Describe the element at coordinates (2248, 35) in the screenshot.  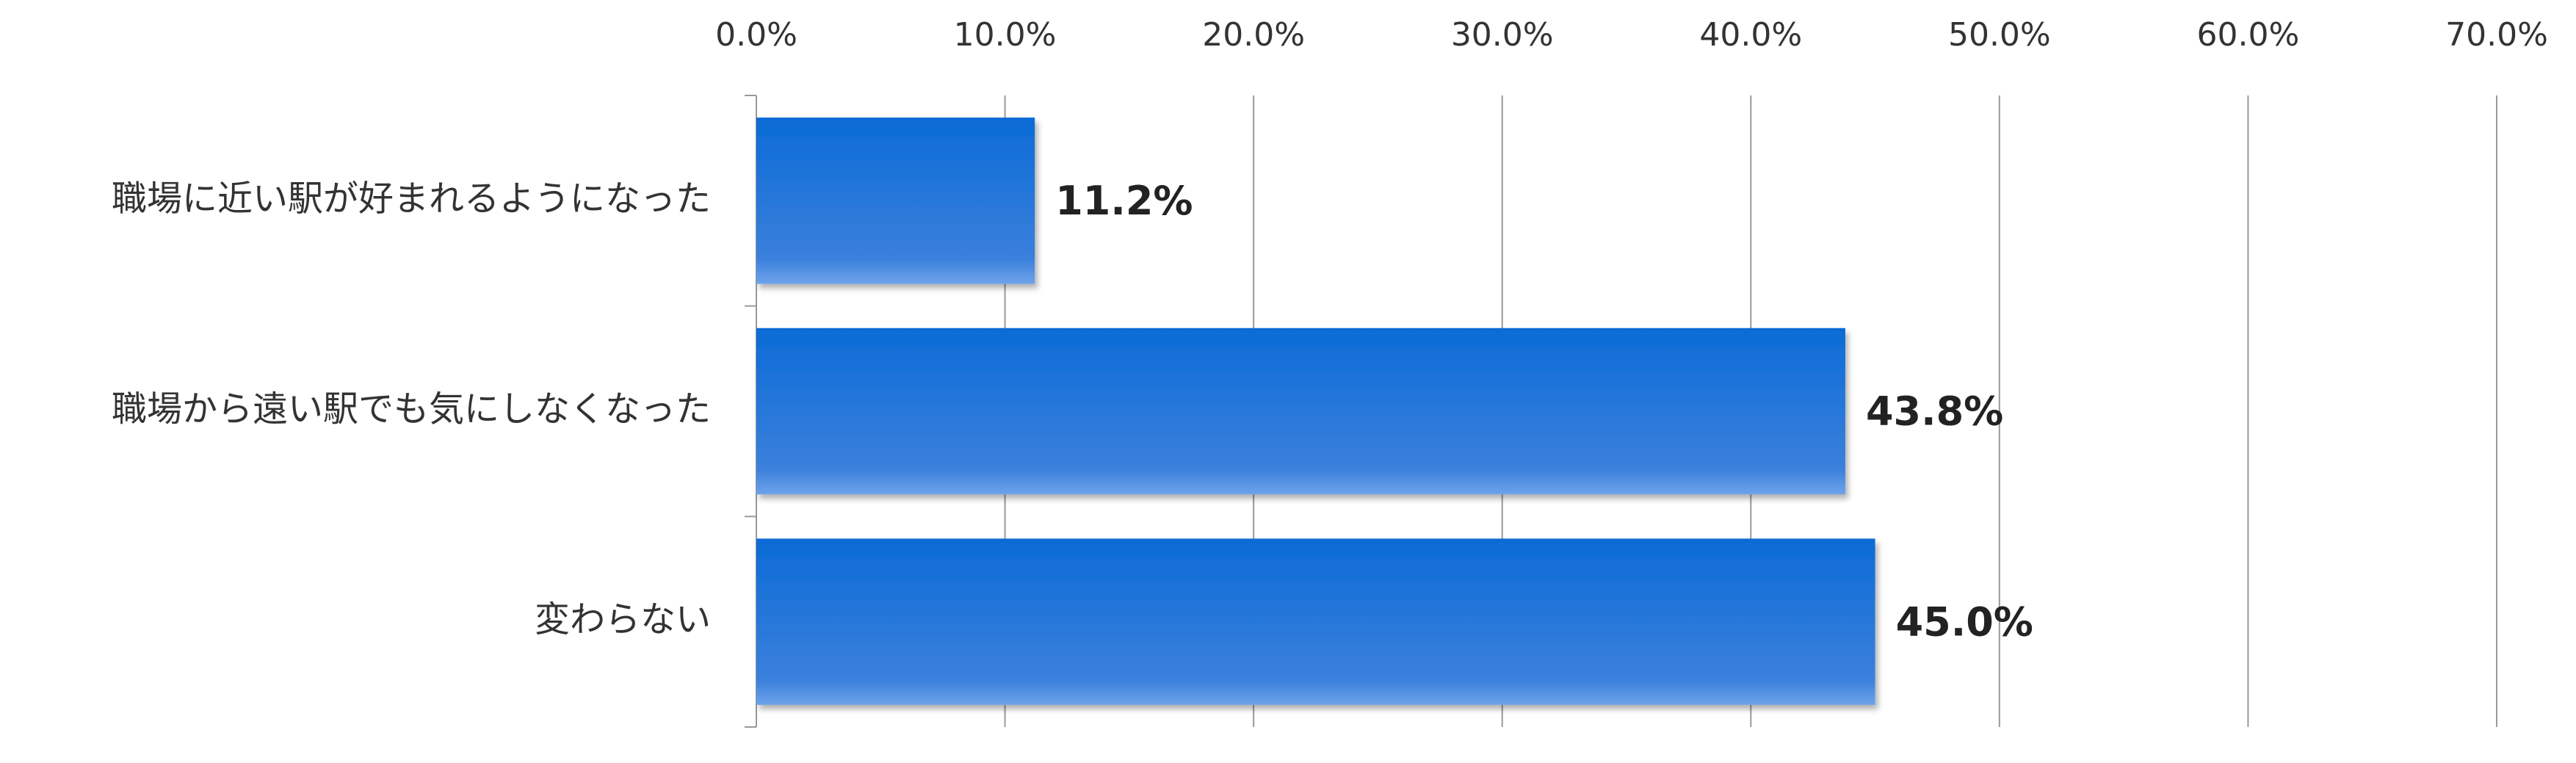
I see `x-tick-label: 60.0%` at that location.